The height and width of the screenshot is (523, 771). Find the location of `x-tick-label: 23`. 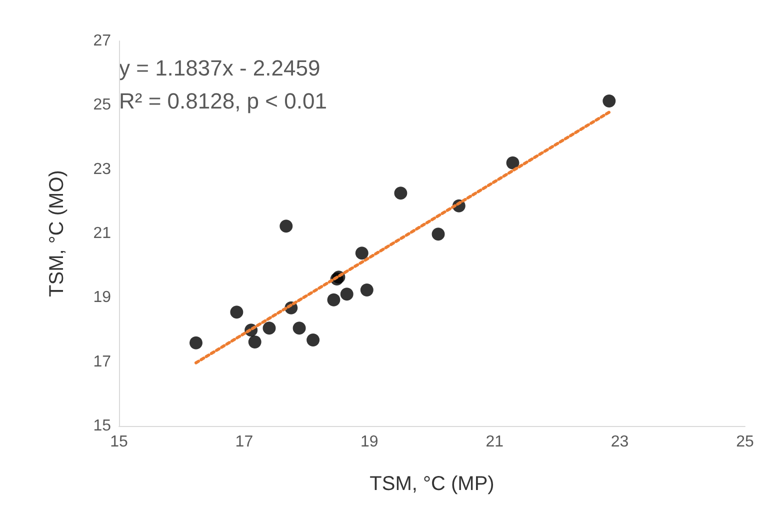

x-tick-label: 23 is located at coordinates (619, 442).